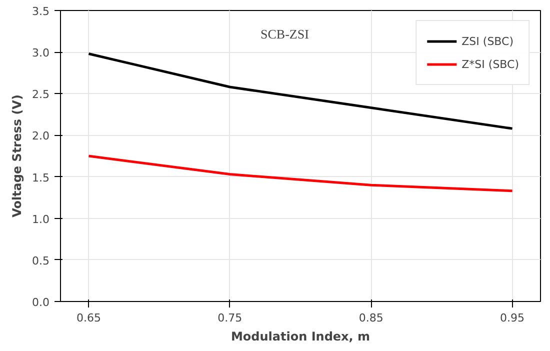 Image resolution: width=550 pixels, height=351 pixels. Describe the element at coordinates (41, 53) in the screenshot. I see `y-tick-label: 3.0` at that location.